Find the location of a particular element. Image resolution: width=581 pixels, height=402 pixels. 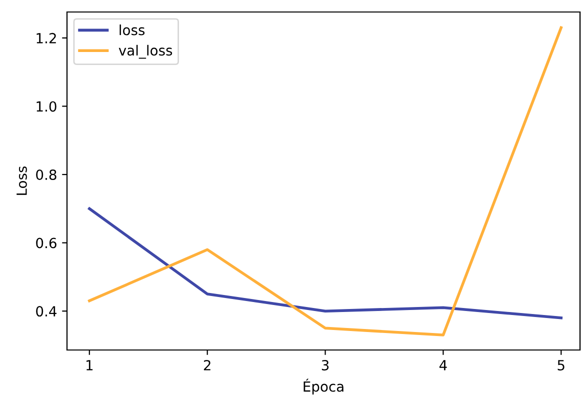

y-tick-label: 0.6 is located at coordinates (46, 243).